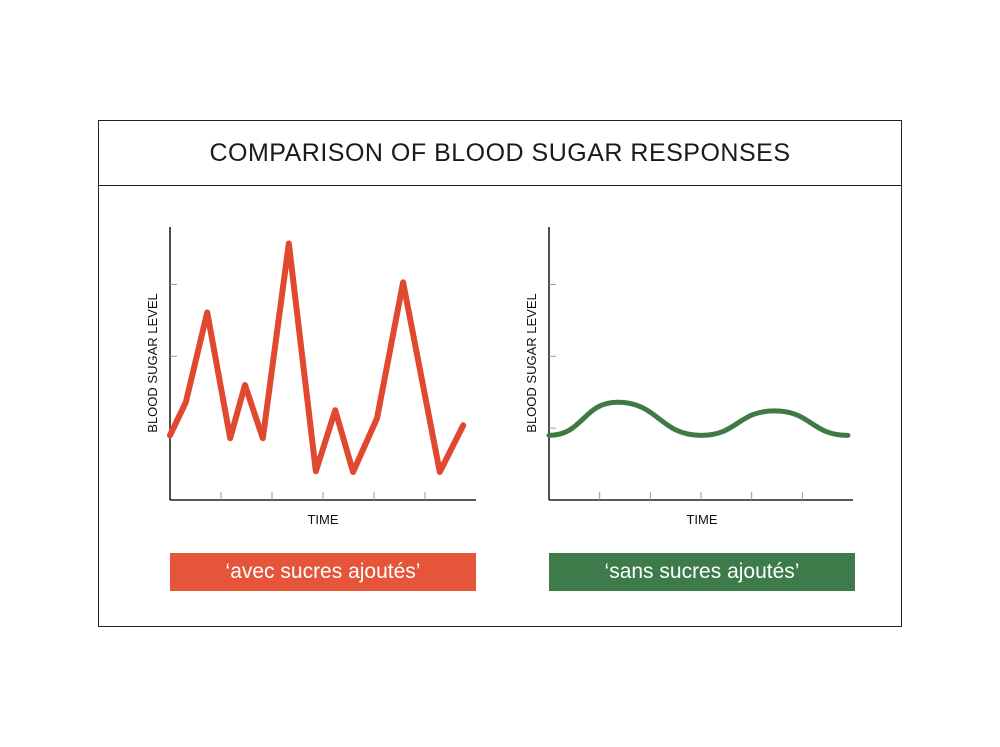 This screenshot has height=747, width=1000. What do you see at coordinates (500, 153) in the screenshot?
I see `chart-title: COMPARISON OF BLOOD SUGAR RESPONSES` at bounding box center [500, 153].